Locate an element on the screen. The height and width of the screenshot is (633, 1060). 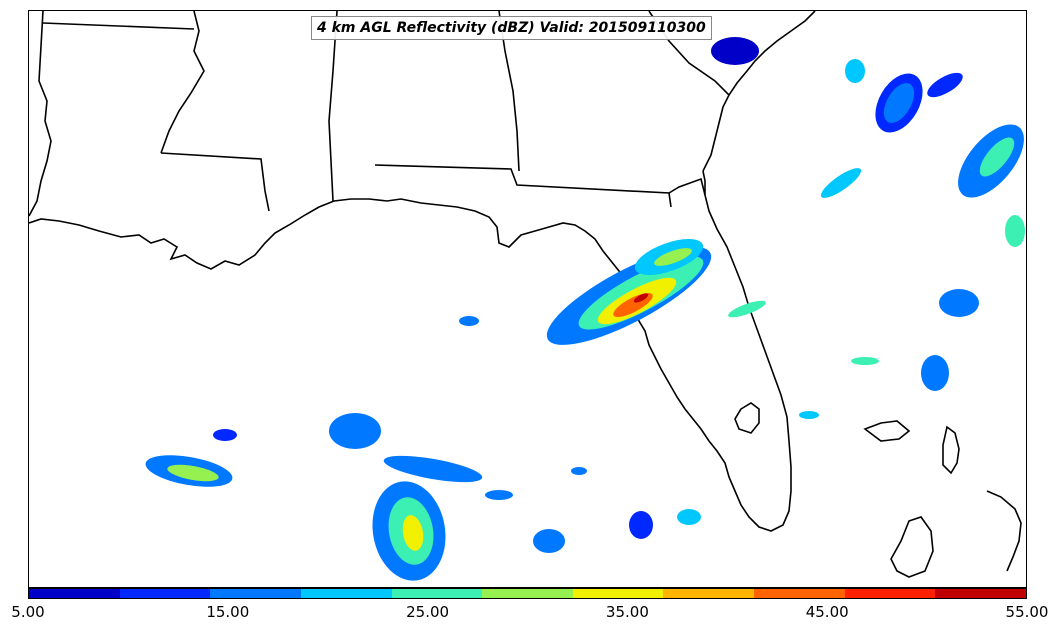
colorbar-tick-label: 15.00 is located at coordinates (228, 612).